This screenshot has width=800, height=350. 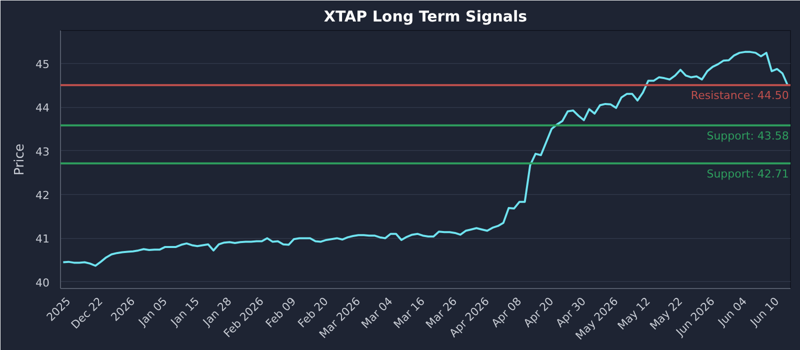 I want to click on x-tick-label: Jan 15, so click(x=185, y=312).